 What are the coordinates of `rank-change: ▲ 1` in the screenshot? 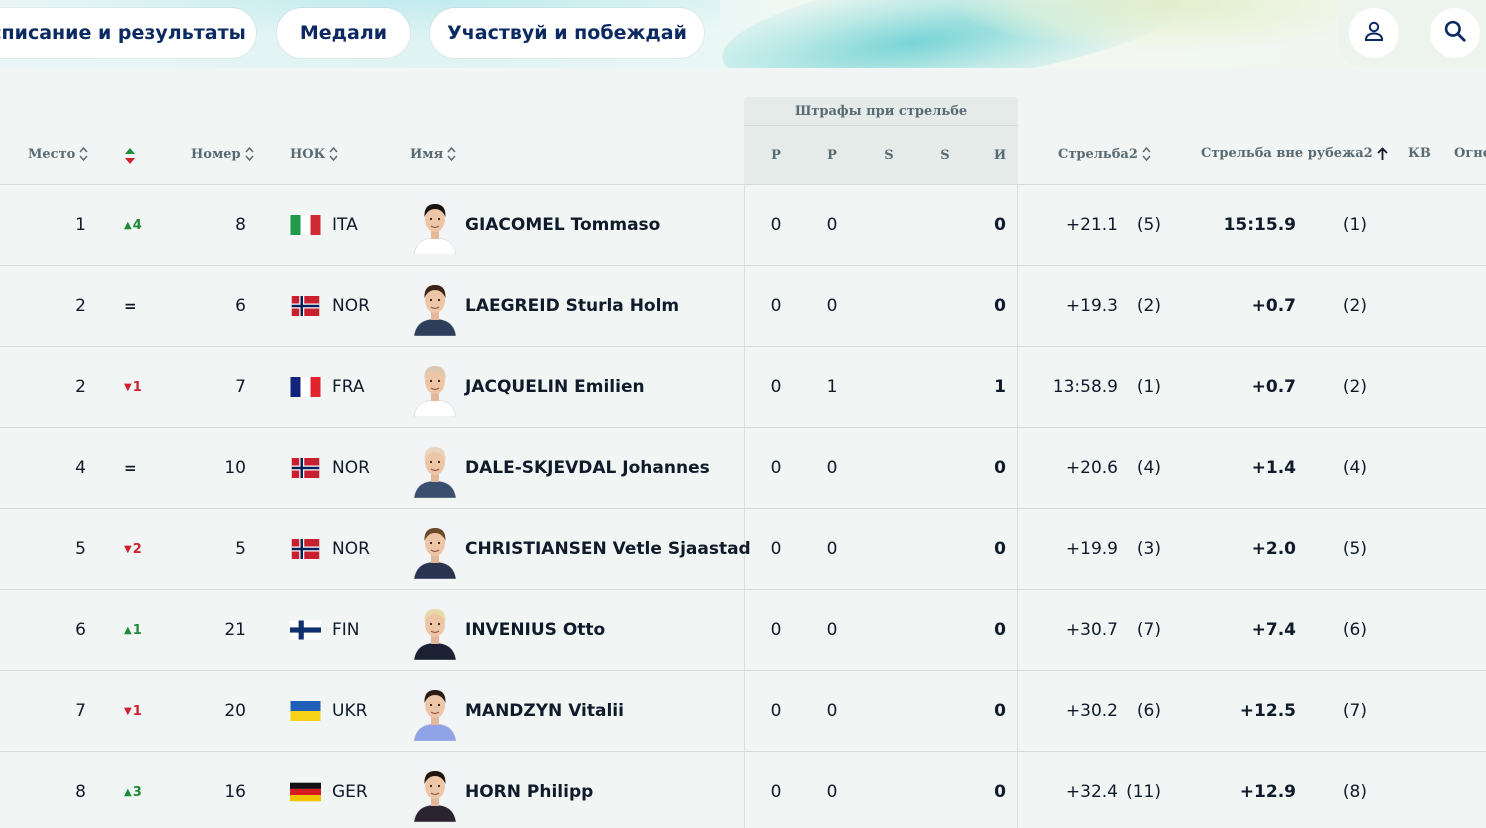 It's located at (133, 630).